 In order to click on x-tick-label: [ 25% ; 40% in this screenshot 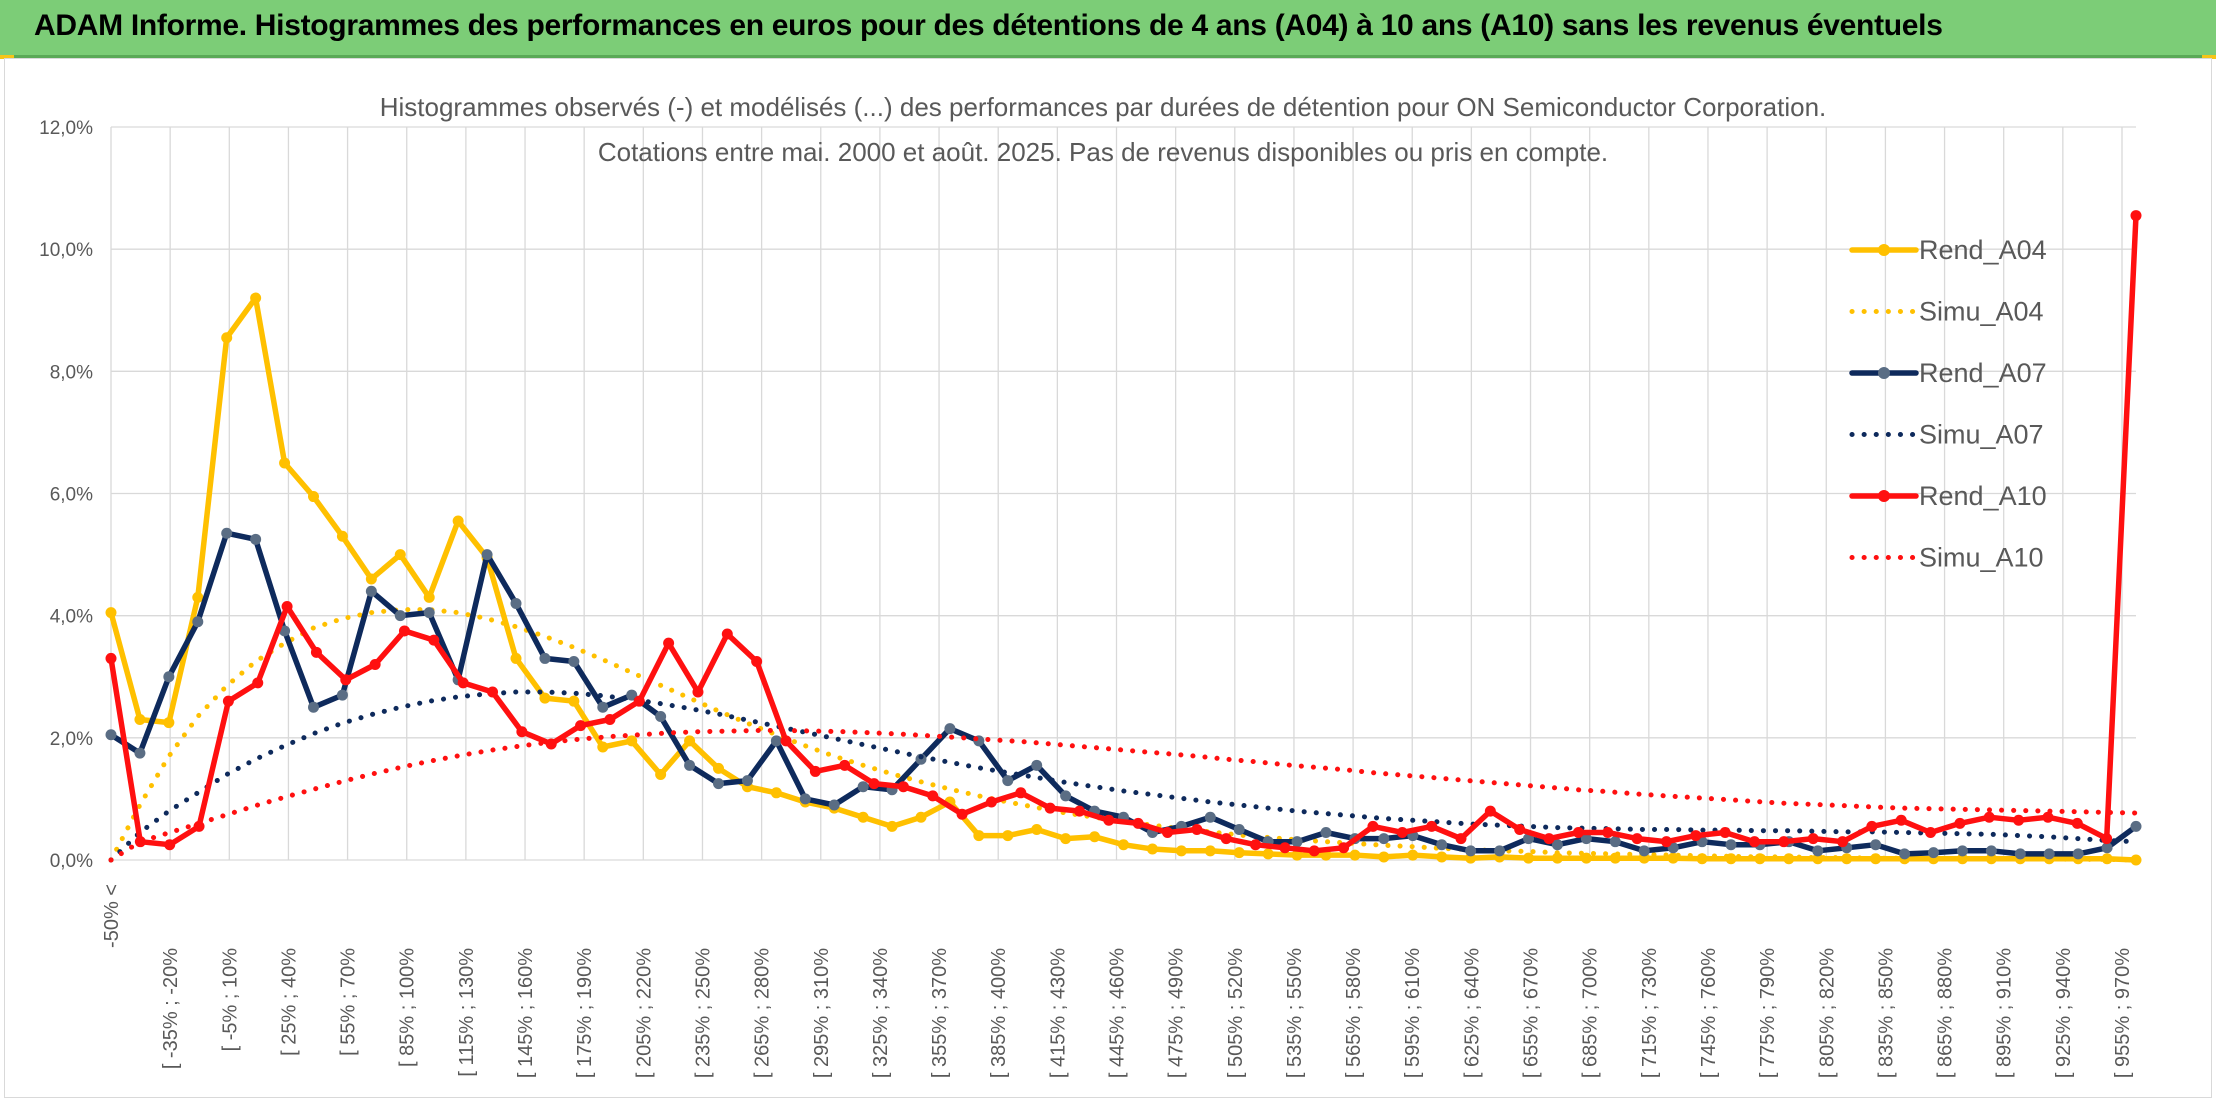, I will do `click(289, 1002)`.